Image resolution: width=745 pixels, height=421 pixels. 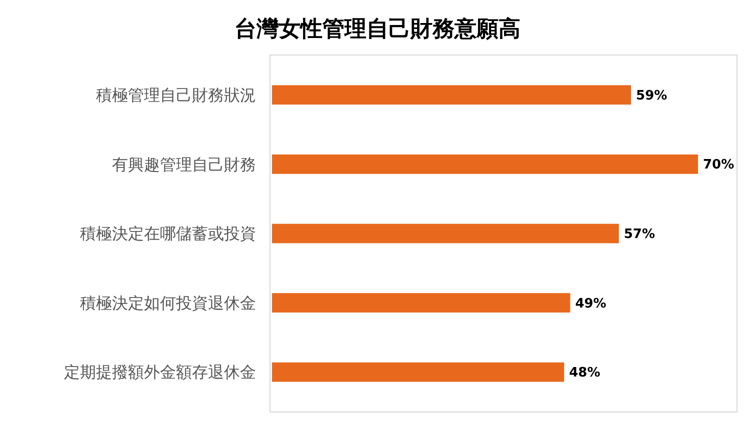 What do you see at coordinates (640, 234) in the screenshot?
I see `data-label: 57%` at bounding box center [640, 234].